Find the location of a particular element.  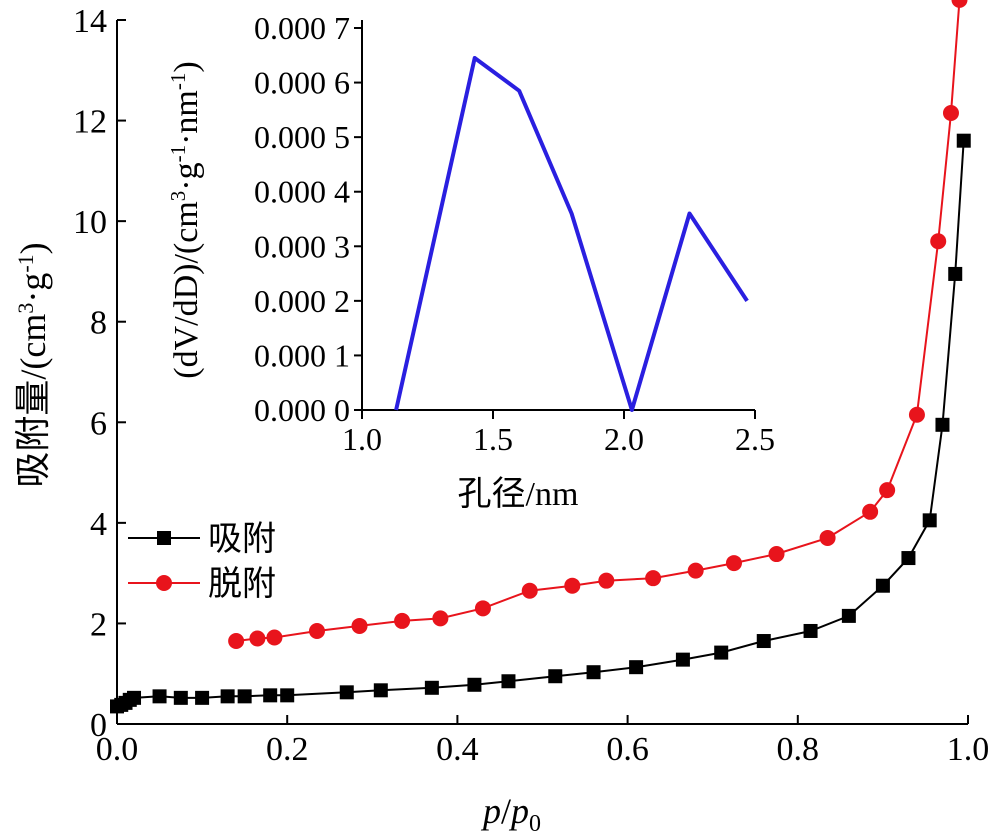

main-x-label: p/p0 is located at coordinates (510, 812).